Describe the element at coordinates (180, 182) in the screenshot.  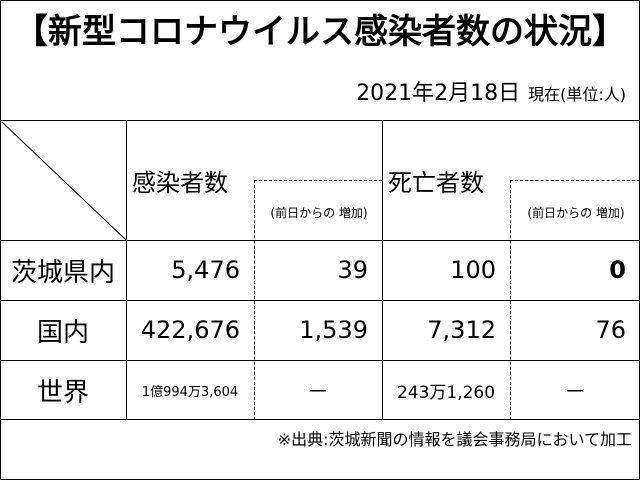
I see `header-infected: 感染者数` at that location.